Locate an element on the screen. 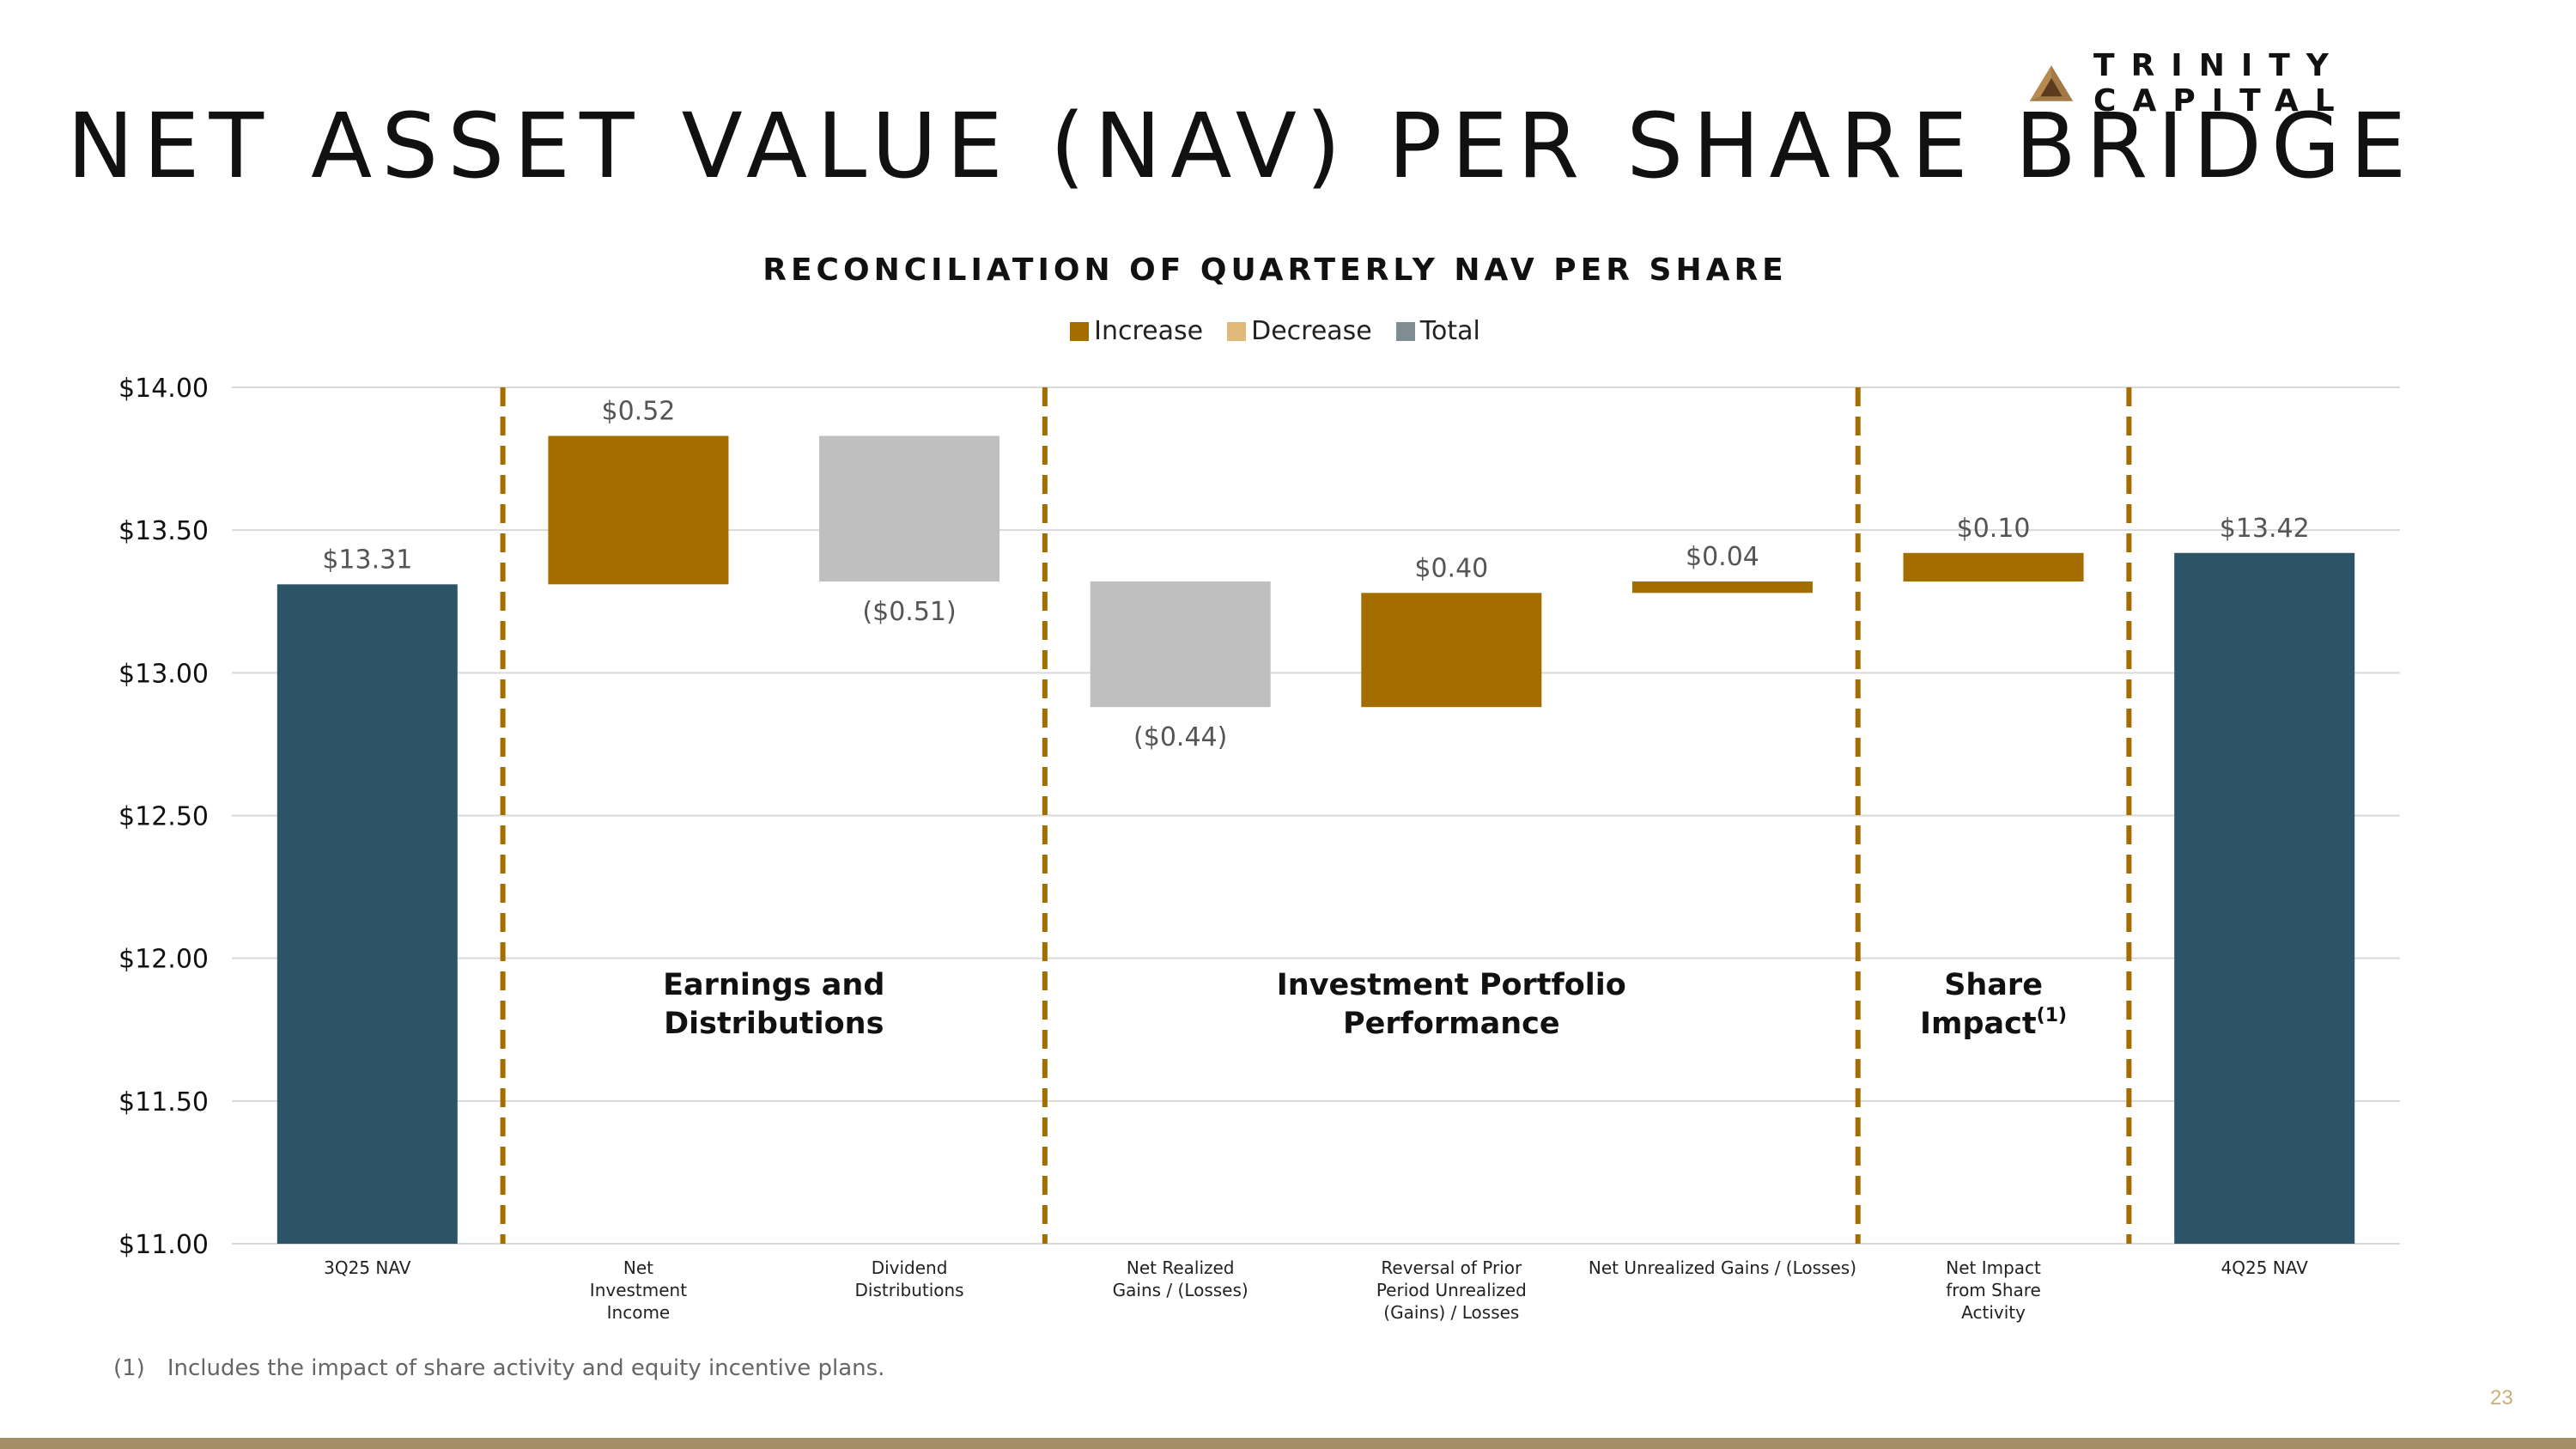  group-label-superscript: (1) is located at coordinates (2052, 1015).